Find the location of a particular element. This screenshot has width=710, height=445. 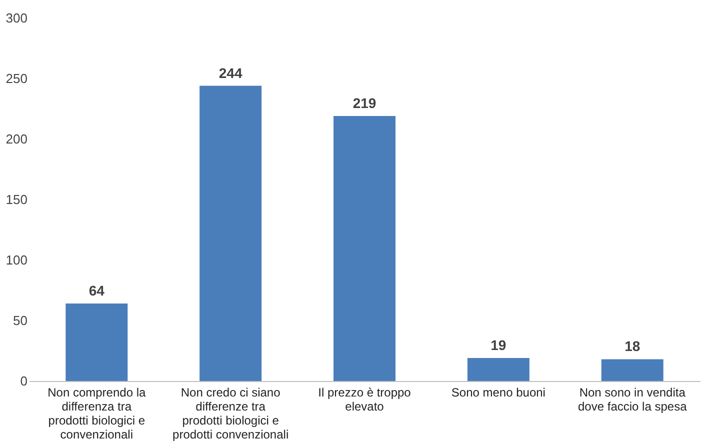

x-tick-label: Sono meno buoni is located at coordinates (498, 393).